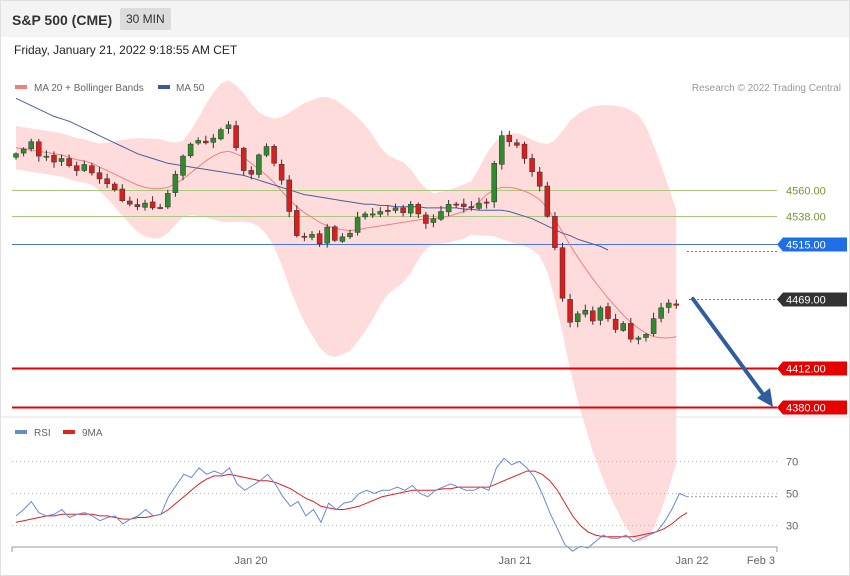 This screenshot has height=576, width=850. What do you see at coordinates (514, 561) in the screenshot?
I see `x-tick-label-jan-21: Jan 21` at bounding box center [514, 561].